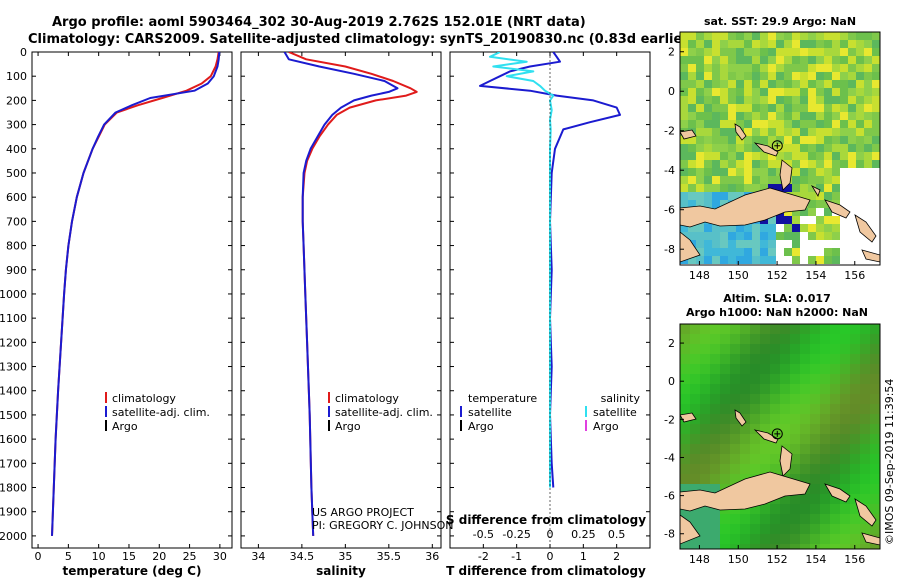  Describe the element at coordinates (329, 397) in the screenshot. I see `legend-climatology-swatch` at that location.